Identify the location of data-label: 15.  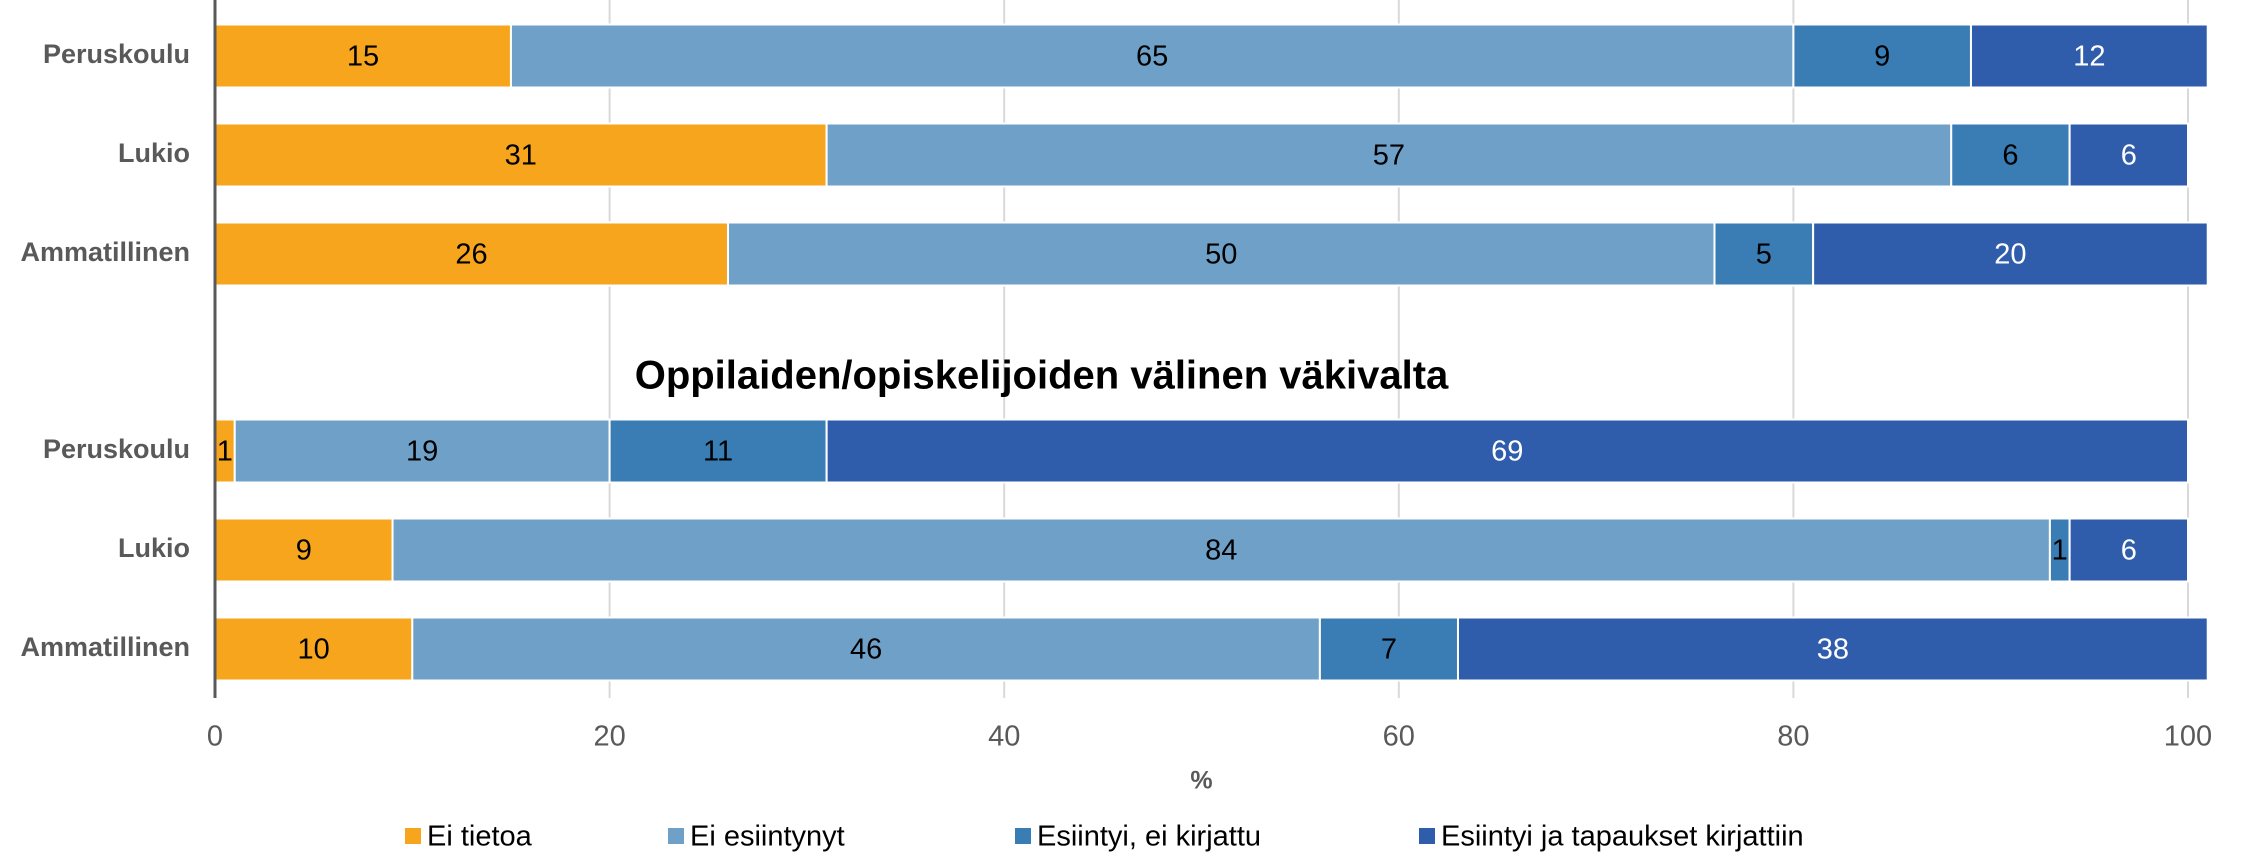
(363, 57).